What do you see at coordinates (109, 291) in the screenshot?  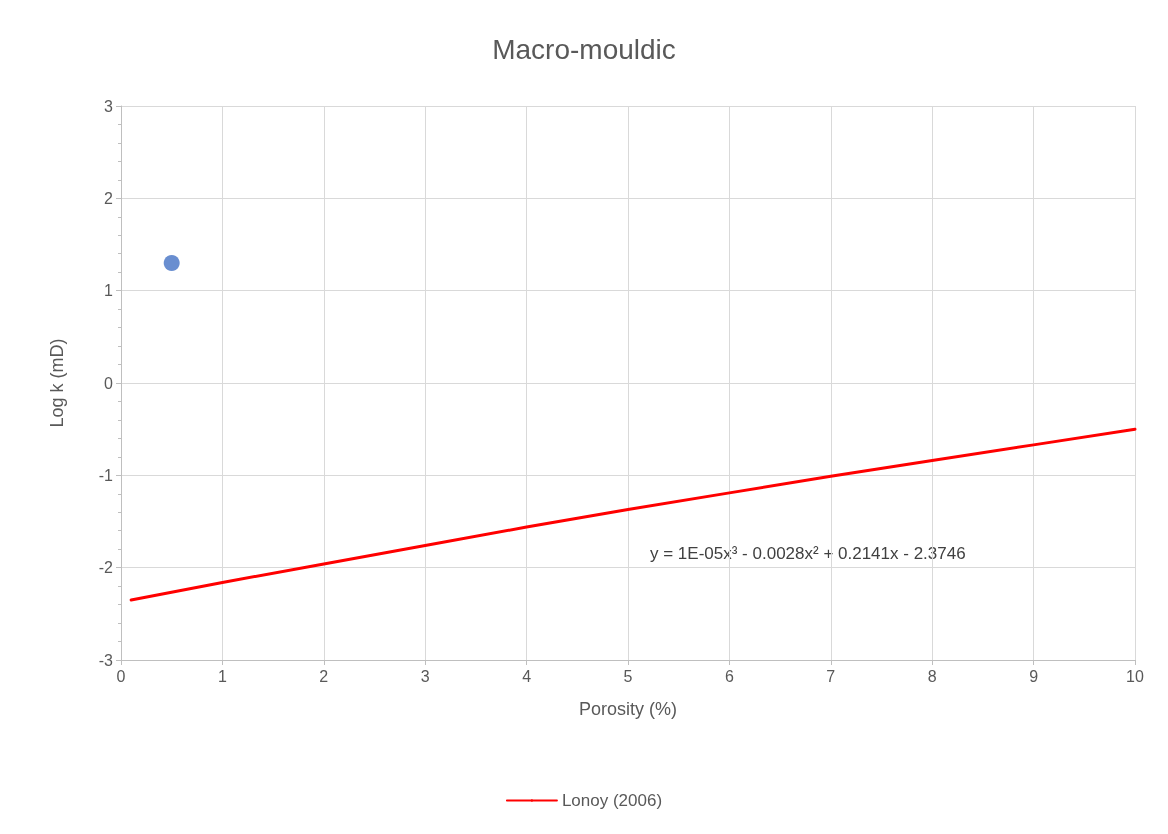 I see `y-tick-label: 1` at bounding box center [109, 291].